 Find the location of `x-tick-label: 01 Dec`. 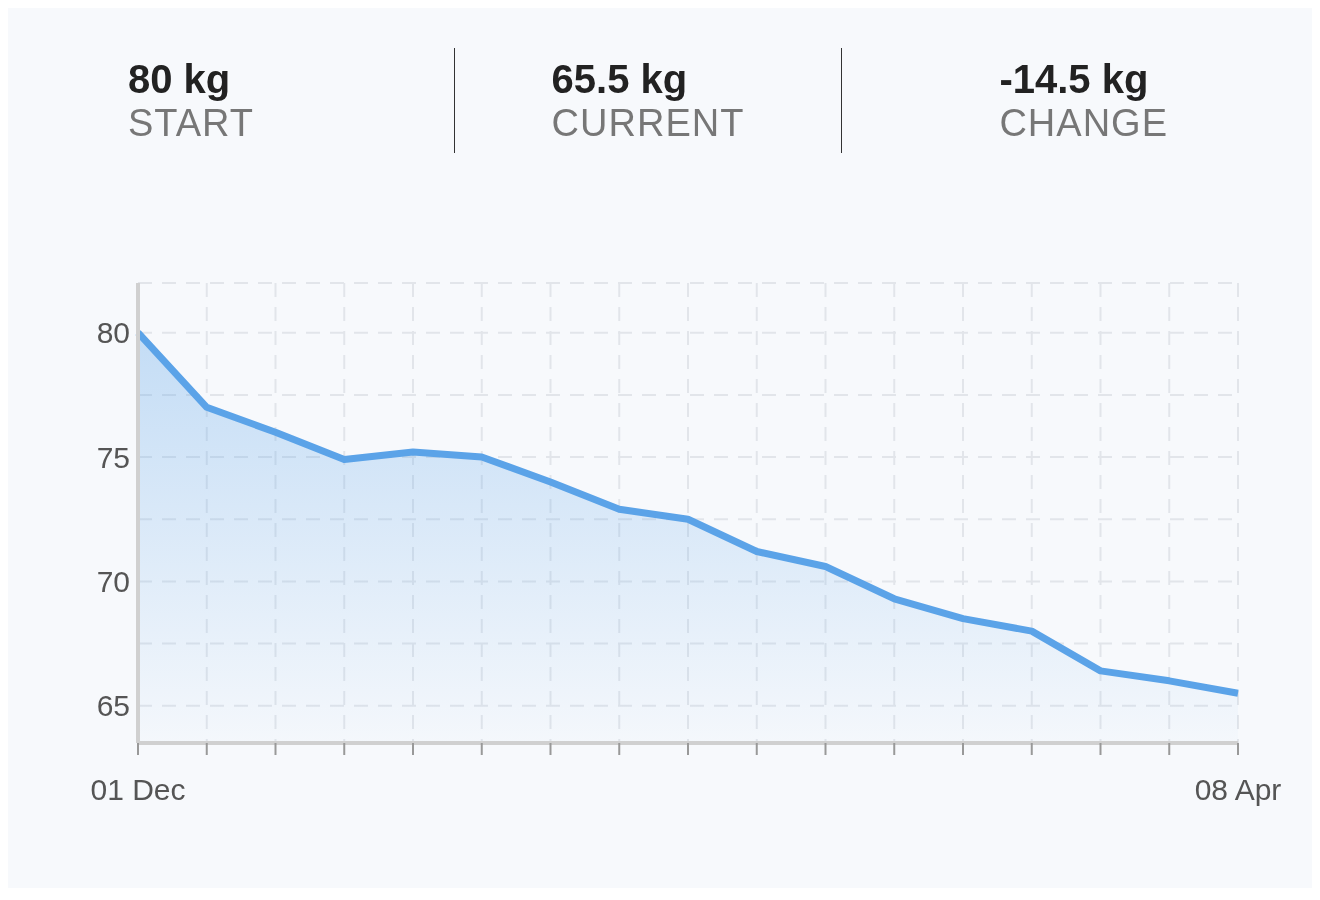

x-tick-label: 01 Dec is located at coordinates (138, 790).